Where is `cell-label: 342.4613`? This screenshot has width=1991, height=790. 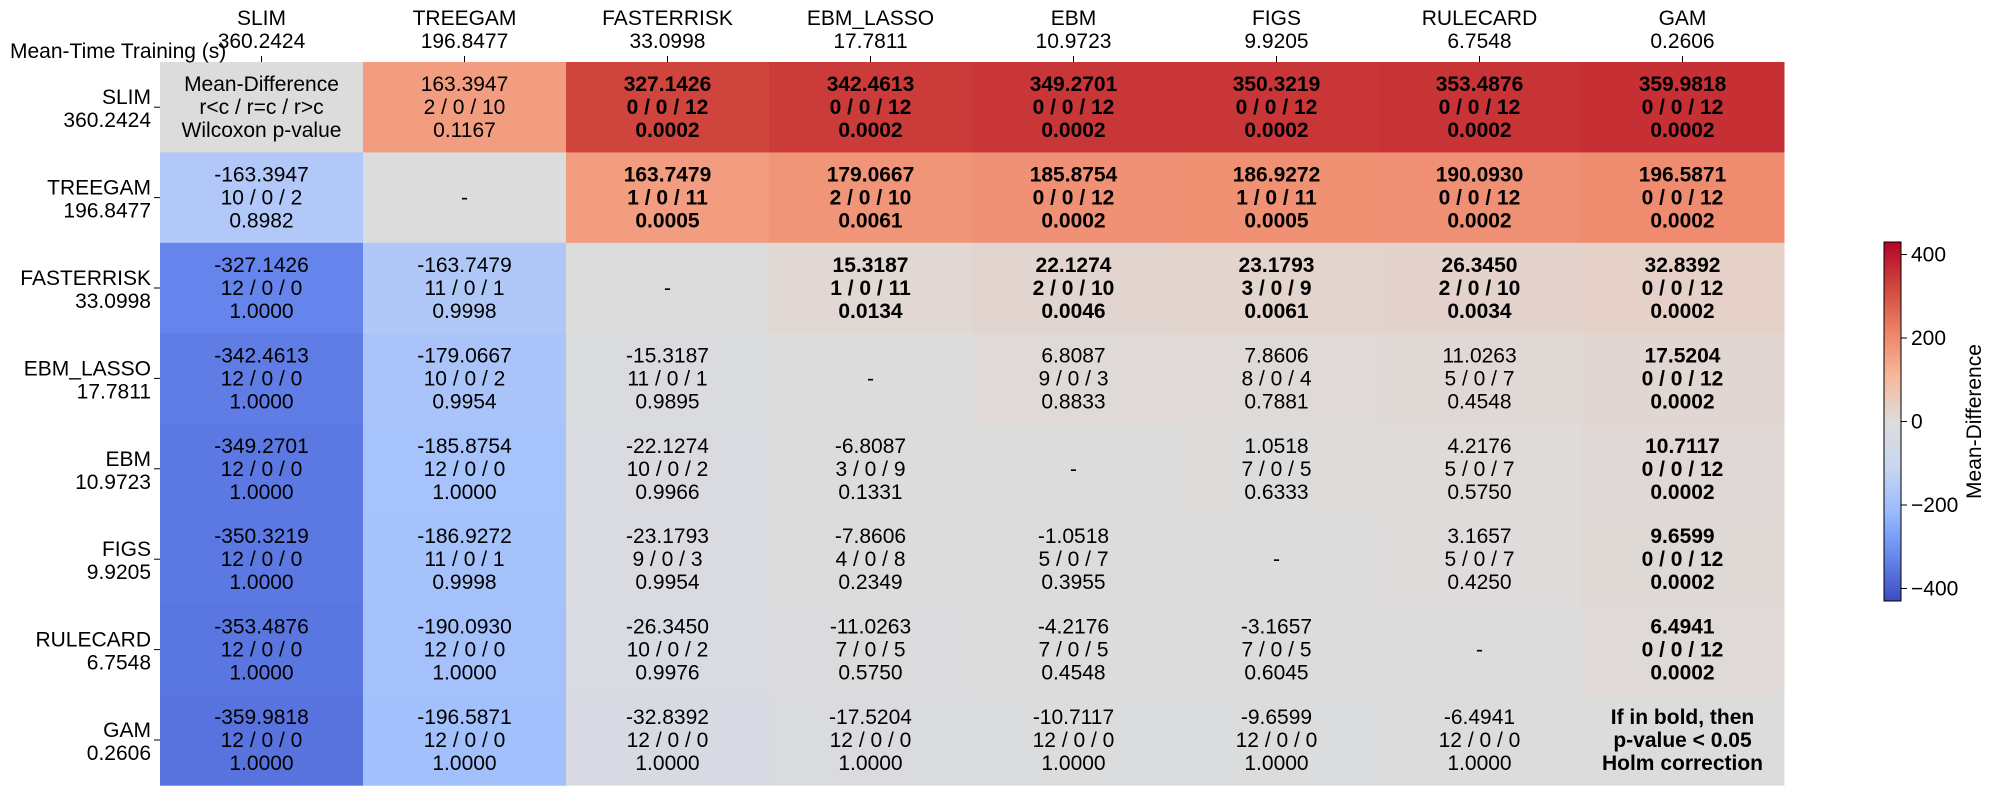
cell-label: 342.4613 is located at coordinates (871, 84).